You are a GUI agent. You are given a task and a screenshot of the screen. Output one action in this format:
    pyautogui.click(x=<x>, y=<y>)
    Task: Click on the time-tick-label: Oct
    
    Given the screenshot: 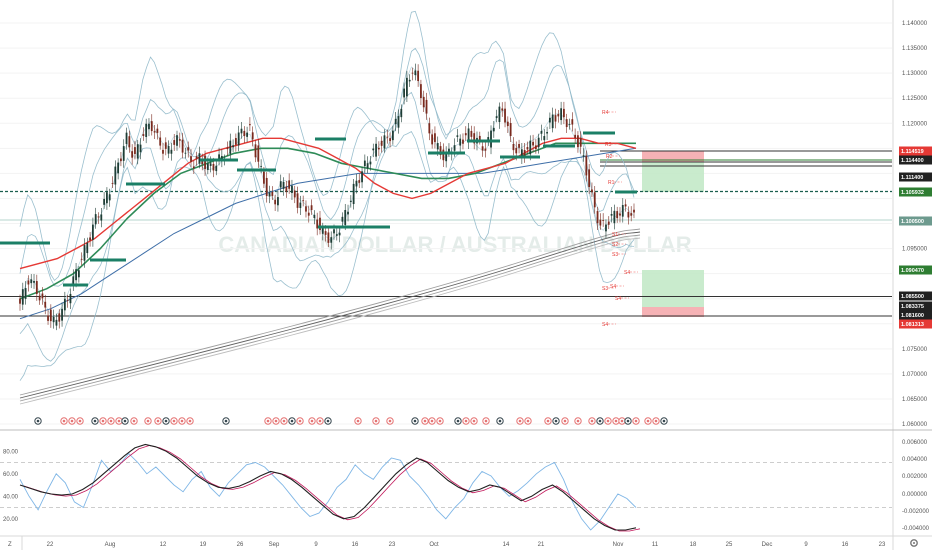 What is the action you would take?
    pyautogui.click(x=434, y=545)
    